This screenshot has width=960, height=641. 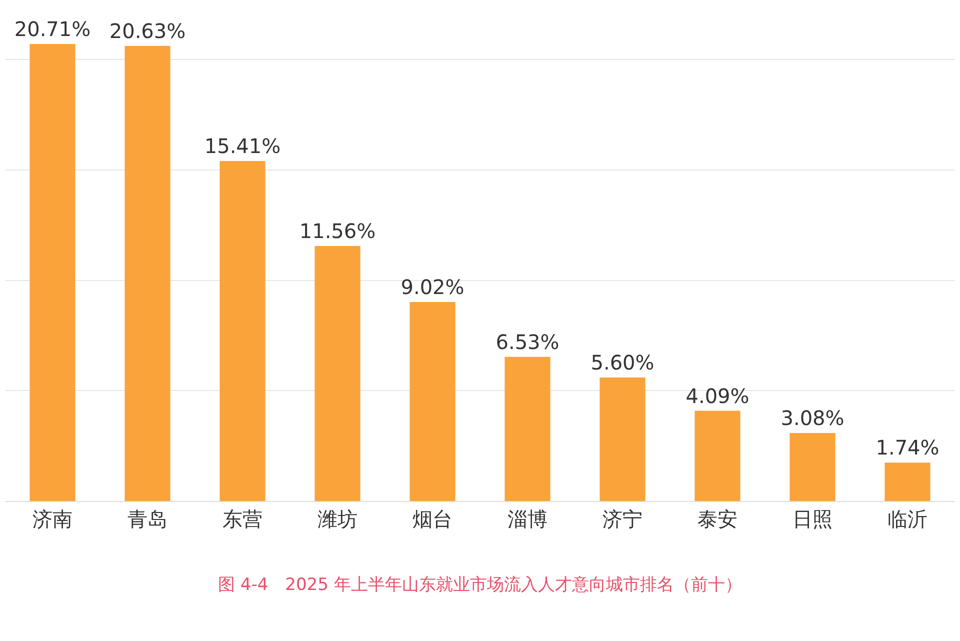 What do you see at coordinates (718, 396) in the screenshot?
I see `data-label: 4.09%` at bounding box center [718, 396].